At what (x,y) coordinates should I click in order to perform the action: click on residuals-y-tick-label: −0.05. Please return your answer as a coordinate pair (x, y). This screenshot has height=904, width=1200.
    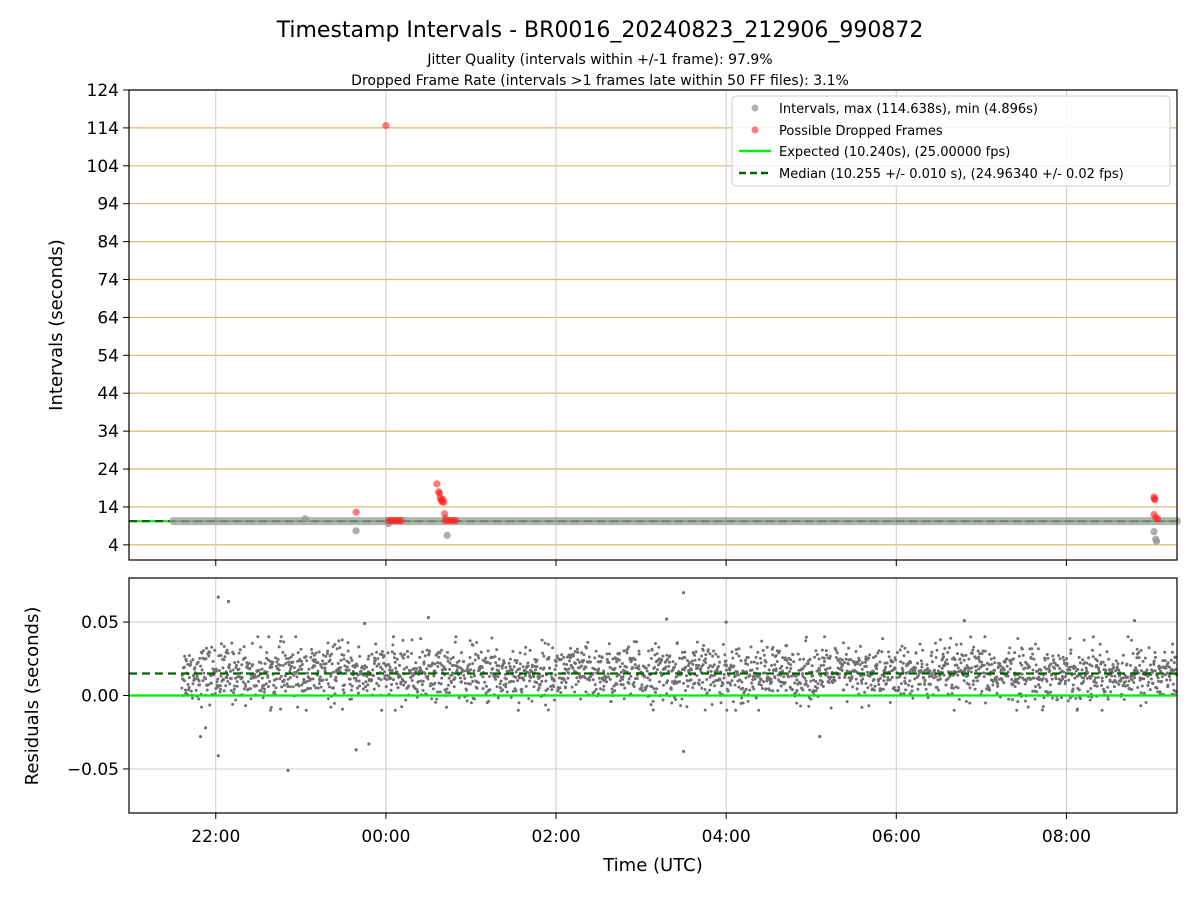
    Looking at the image, I should click on (93, 770).